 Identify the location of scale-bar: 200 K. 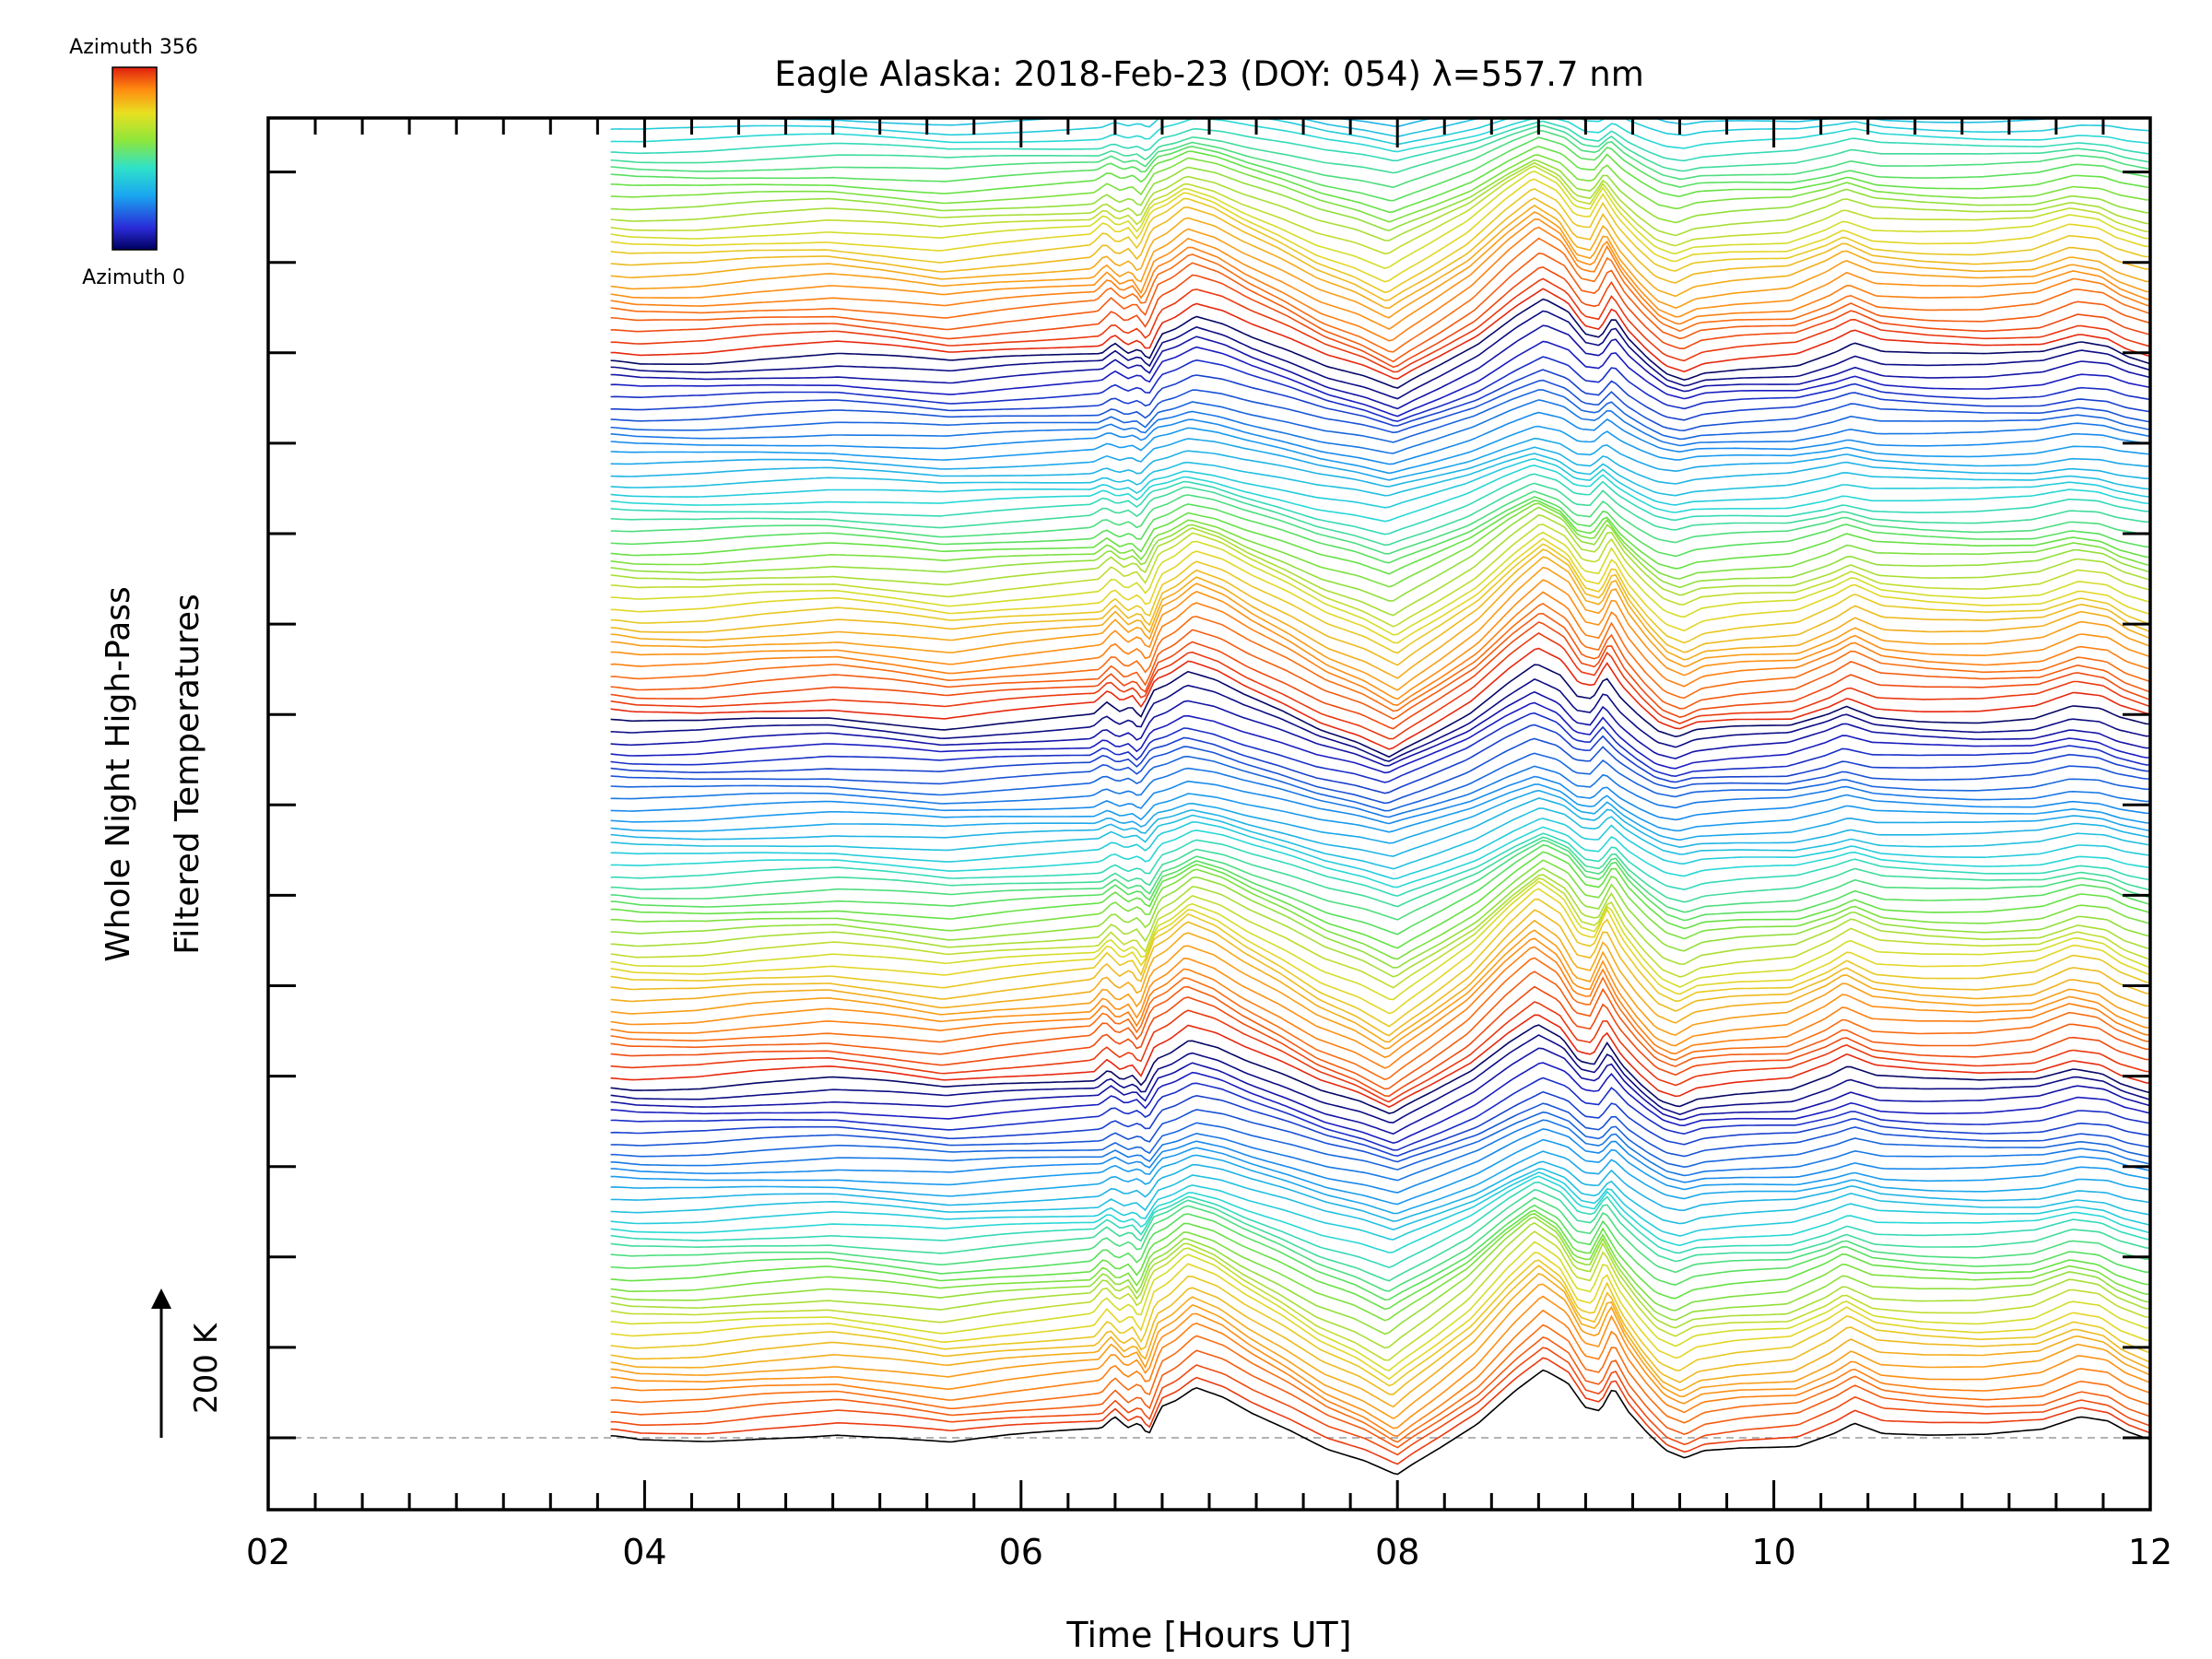
(188, 1363).